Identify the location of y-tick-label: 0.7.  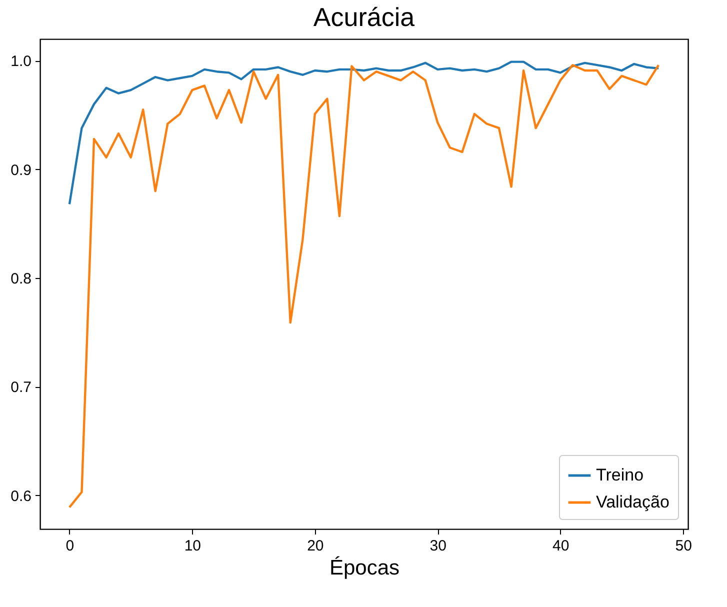
(21, 387).